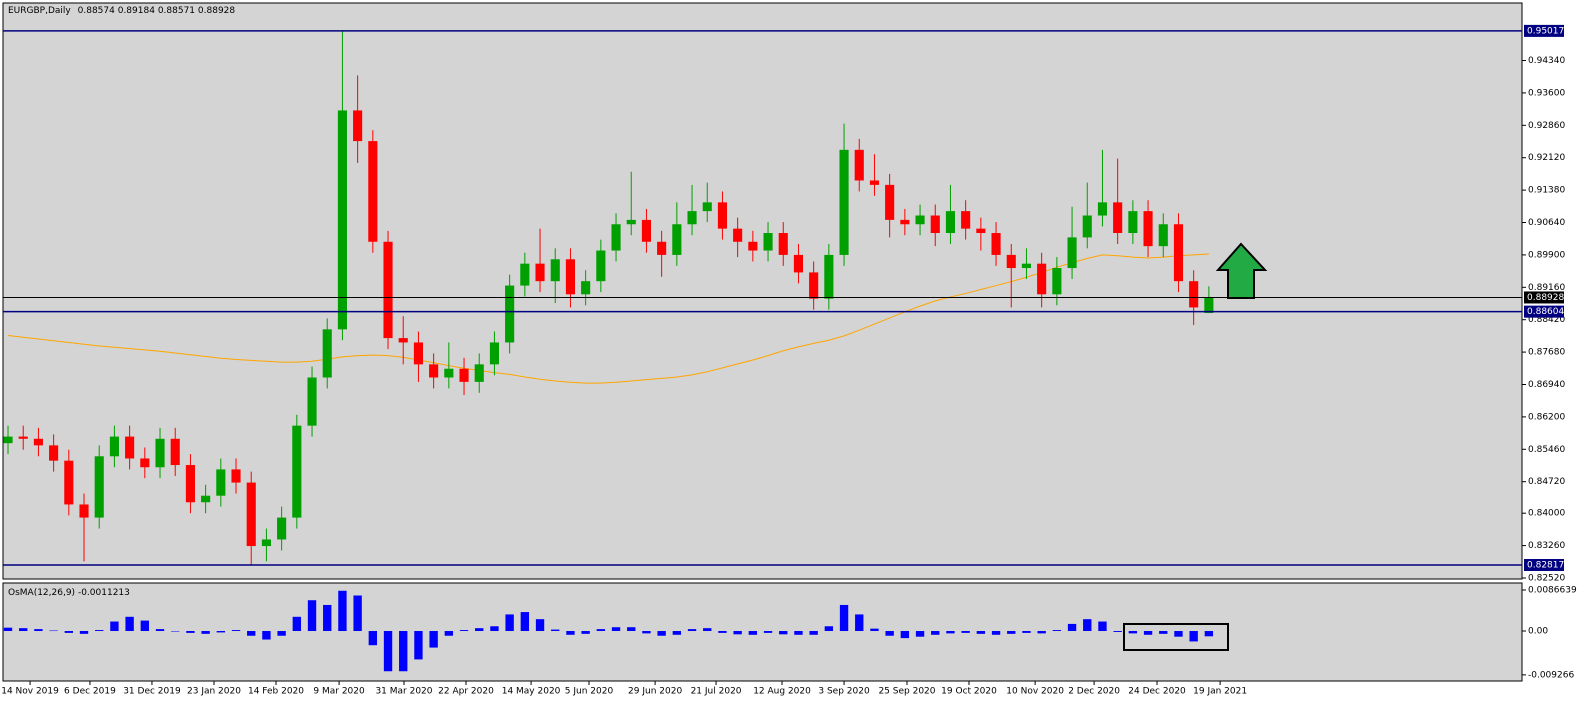 This screenshot has height=716, width=1596. Describe the element at coordinates (969, 692) in the screenshot. I see `x-tick-label: 19 Oct 2020` at that location.